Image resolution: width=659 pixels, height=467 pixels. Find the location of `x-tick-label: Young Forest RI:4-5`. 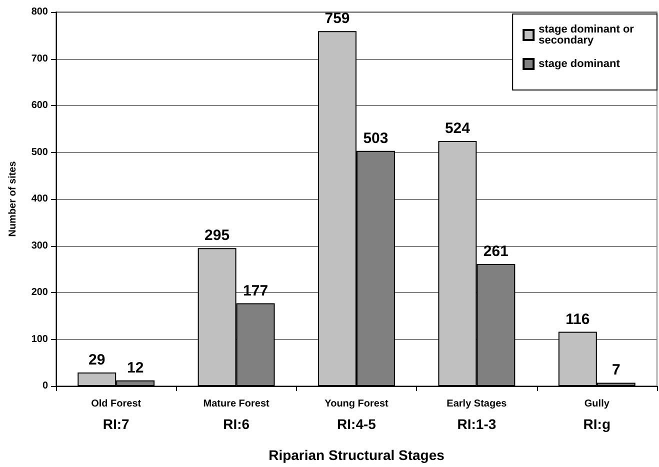

x-tick-label: Young Forest RI:4-5 is located at coordinates (357, 415).